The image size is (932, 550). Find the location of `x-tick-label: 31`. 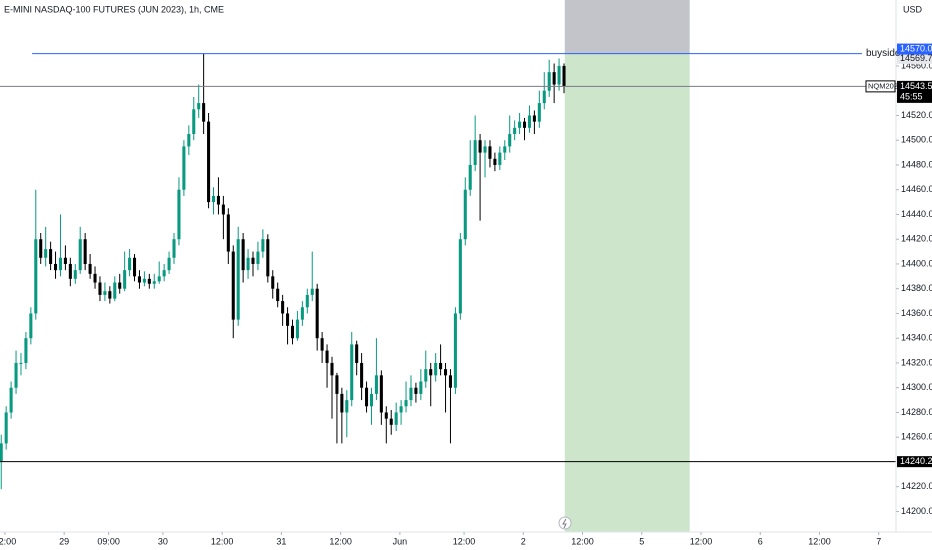

x-tick-label: 31 is located at coordinates (281, 541).